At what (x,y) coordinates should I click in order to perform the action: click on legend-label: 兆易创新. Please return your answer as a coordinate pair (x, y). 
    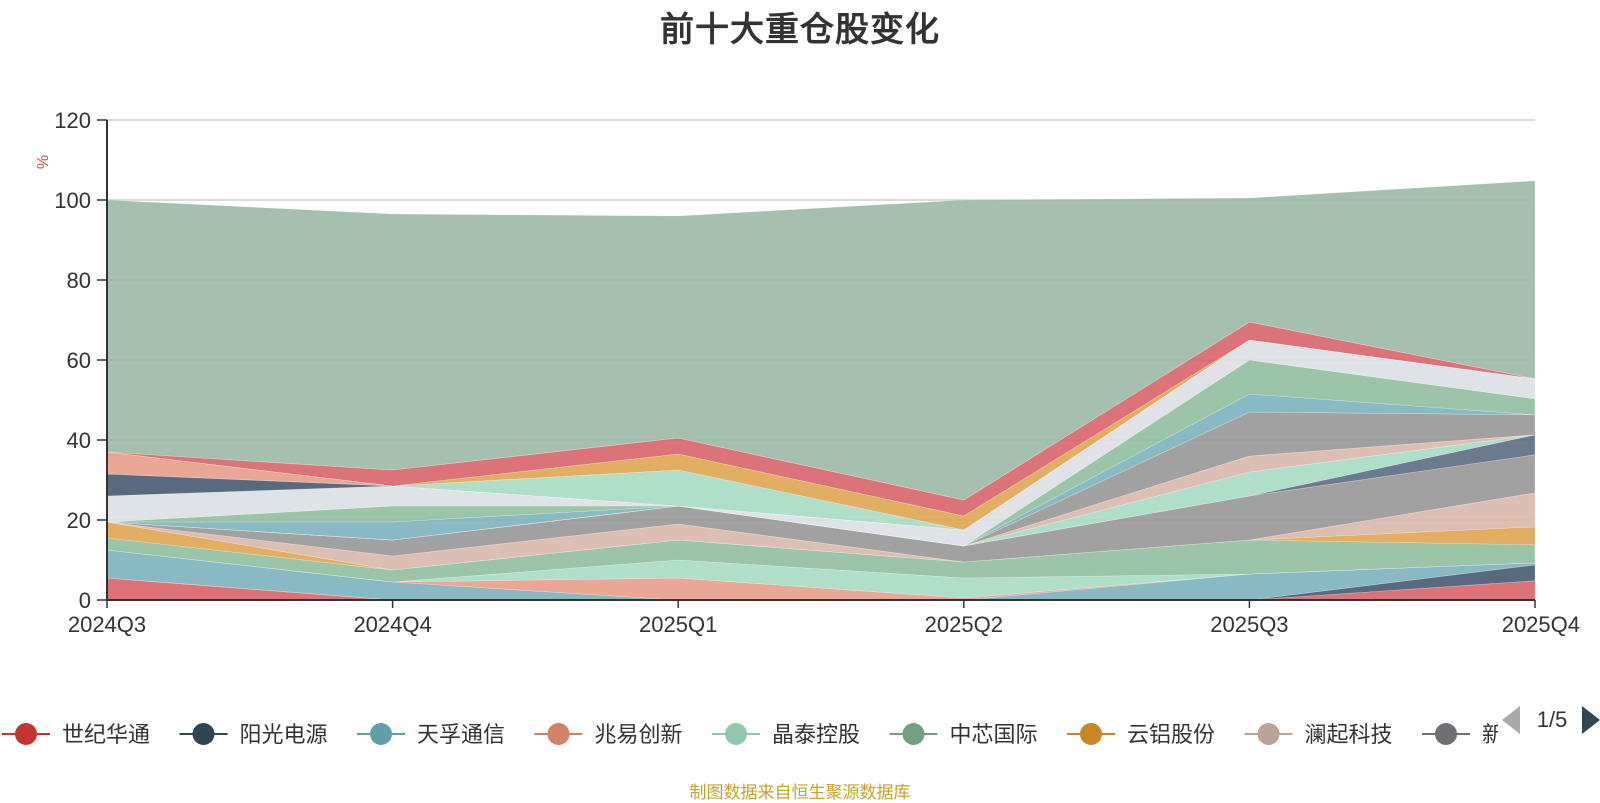
    Looking at the image, I should click on (639, 734).